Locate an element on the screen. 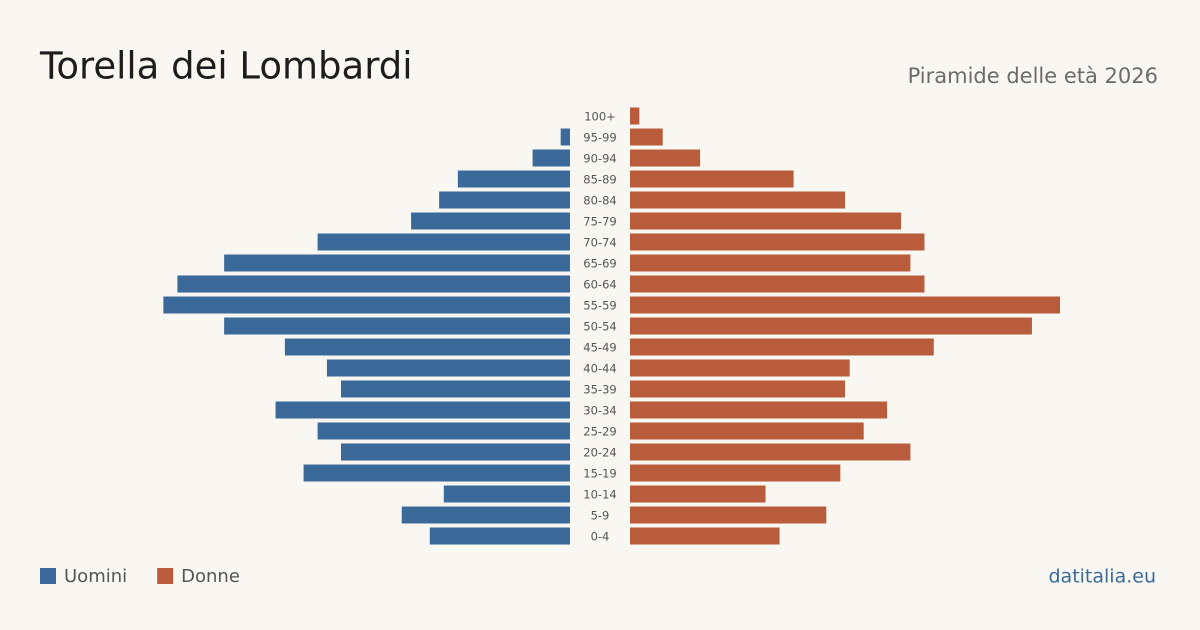 The height and width of the screenshot is (630, 1200). age-label: 40-44 is located at coordinates (599, 369).